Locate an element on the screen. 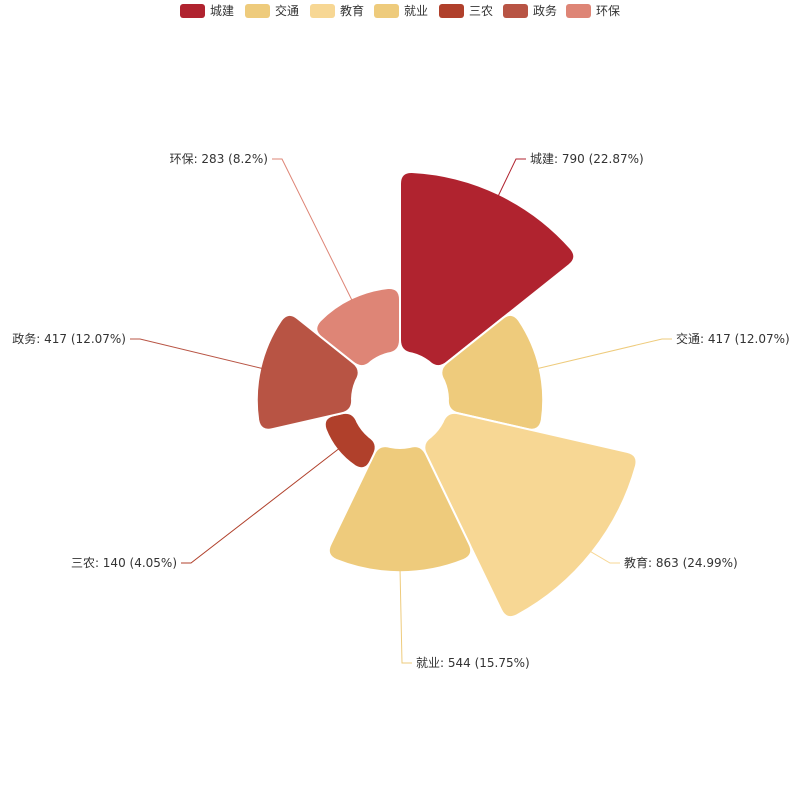 This screenshot has width=800, height=800. legend-label: 城建 is located at coordinates (222, 11).